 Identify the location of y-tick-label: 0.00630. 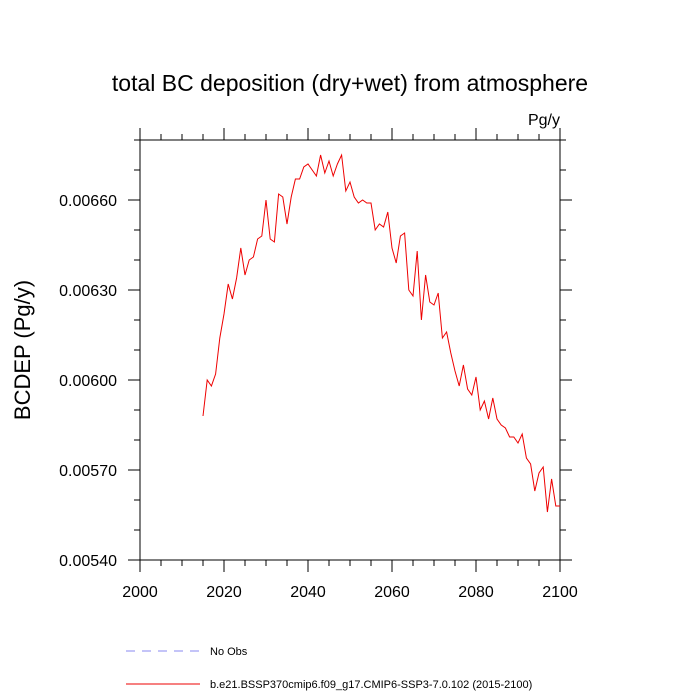
(88, 291).